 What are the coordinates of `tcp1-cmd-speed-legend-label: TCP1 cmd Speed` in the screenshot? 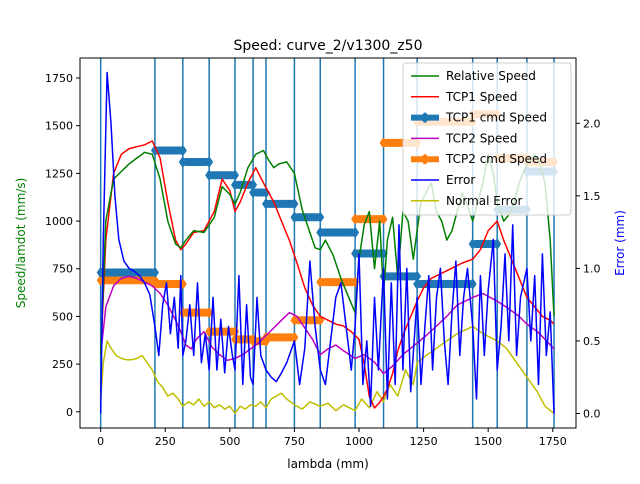 It's located at (496, 118).